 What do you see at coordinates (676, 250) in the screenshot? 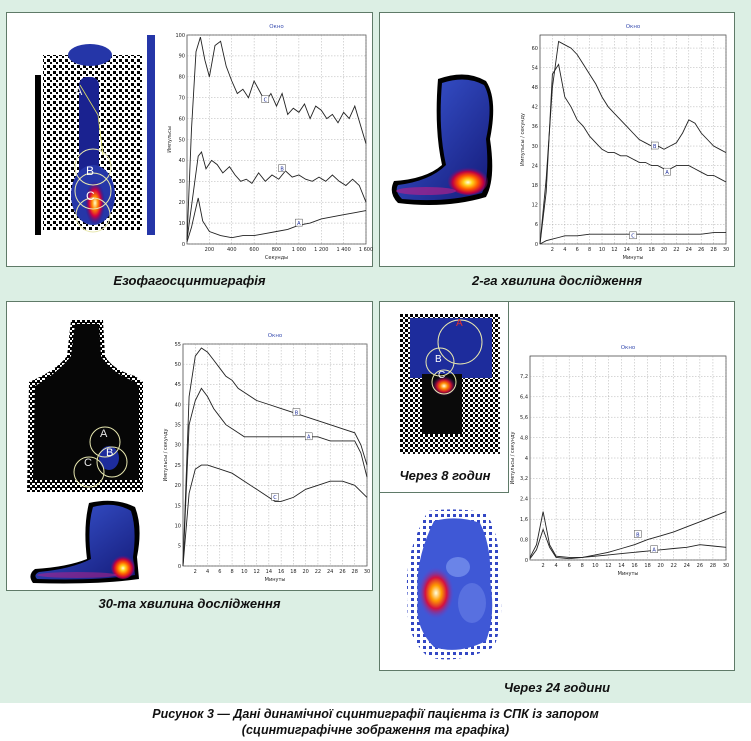
I see `x-tick-label: 22` at bounding box center [676, 250].